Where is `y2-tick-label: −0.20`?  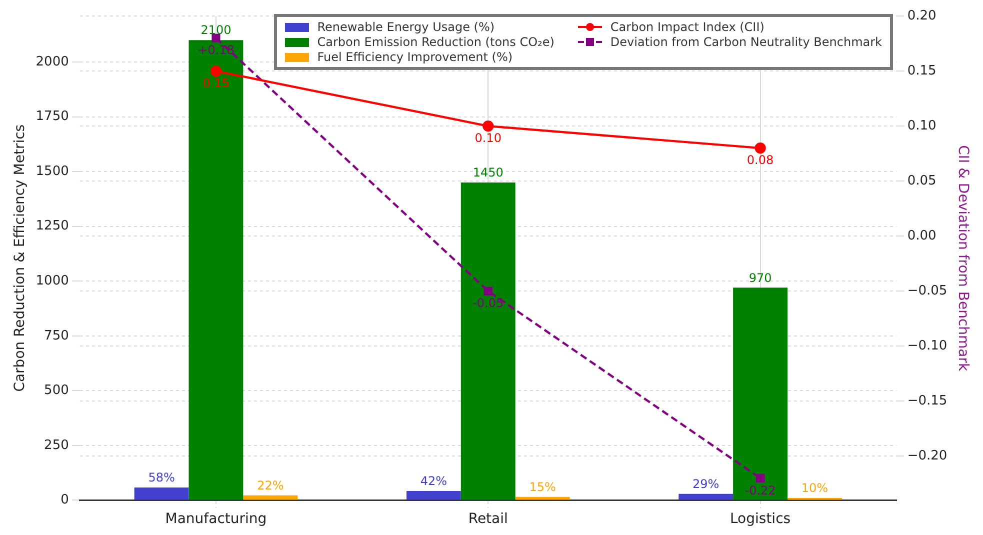 y2-tick-label: −0.20 is located at coordinates (927, 456).